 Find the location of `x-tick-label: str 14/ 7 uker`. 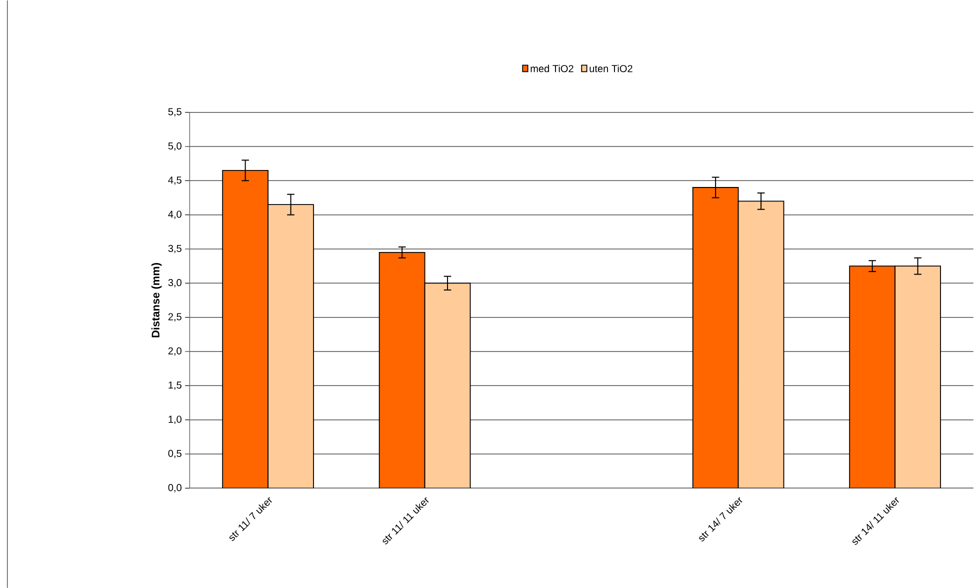

x-tick-label: str 14/ 7 uker is located at coordinates (720, 519).